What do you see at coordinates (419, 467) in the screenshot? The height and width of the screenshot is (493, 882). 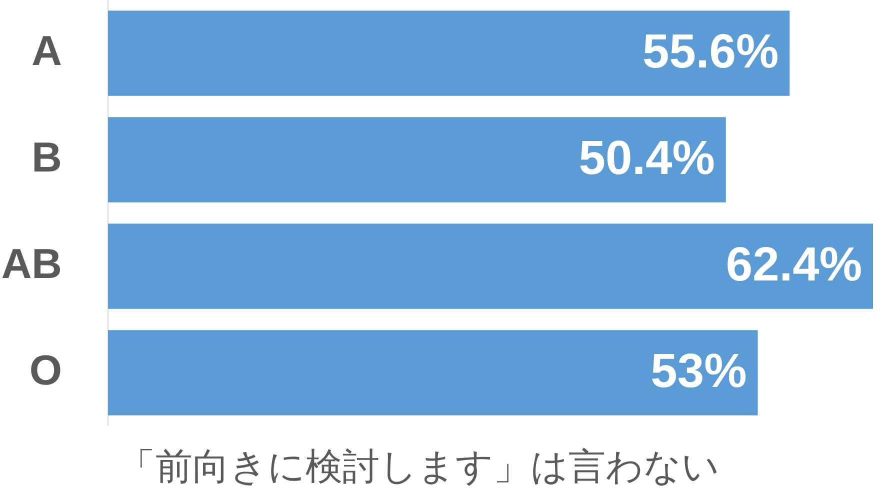 I see `text: 「前向きに検討します」は言わない` at bounding box center [419, 467].